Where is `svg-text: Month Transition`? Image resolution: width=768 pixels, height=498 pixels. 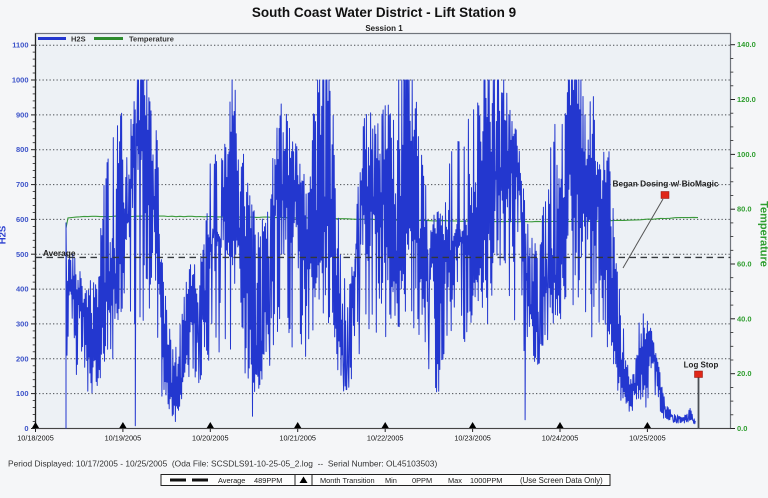 svg-text: Month Transition is located at coordinates (347, 480).